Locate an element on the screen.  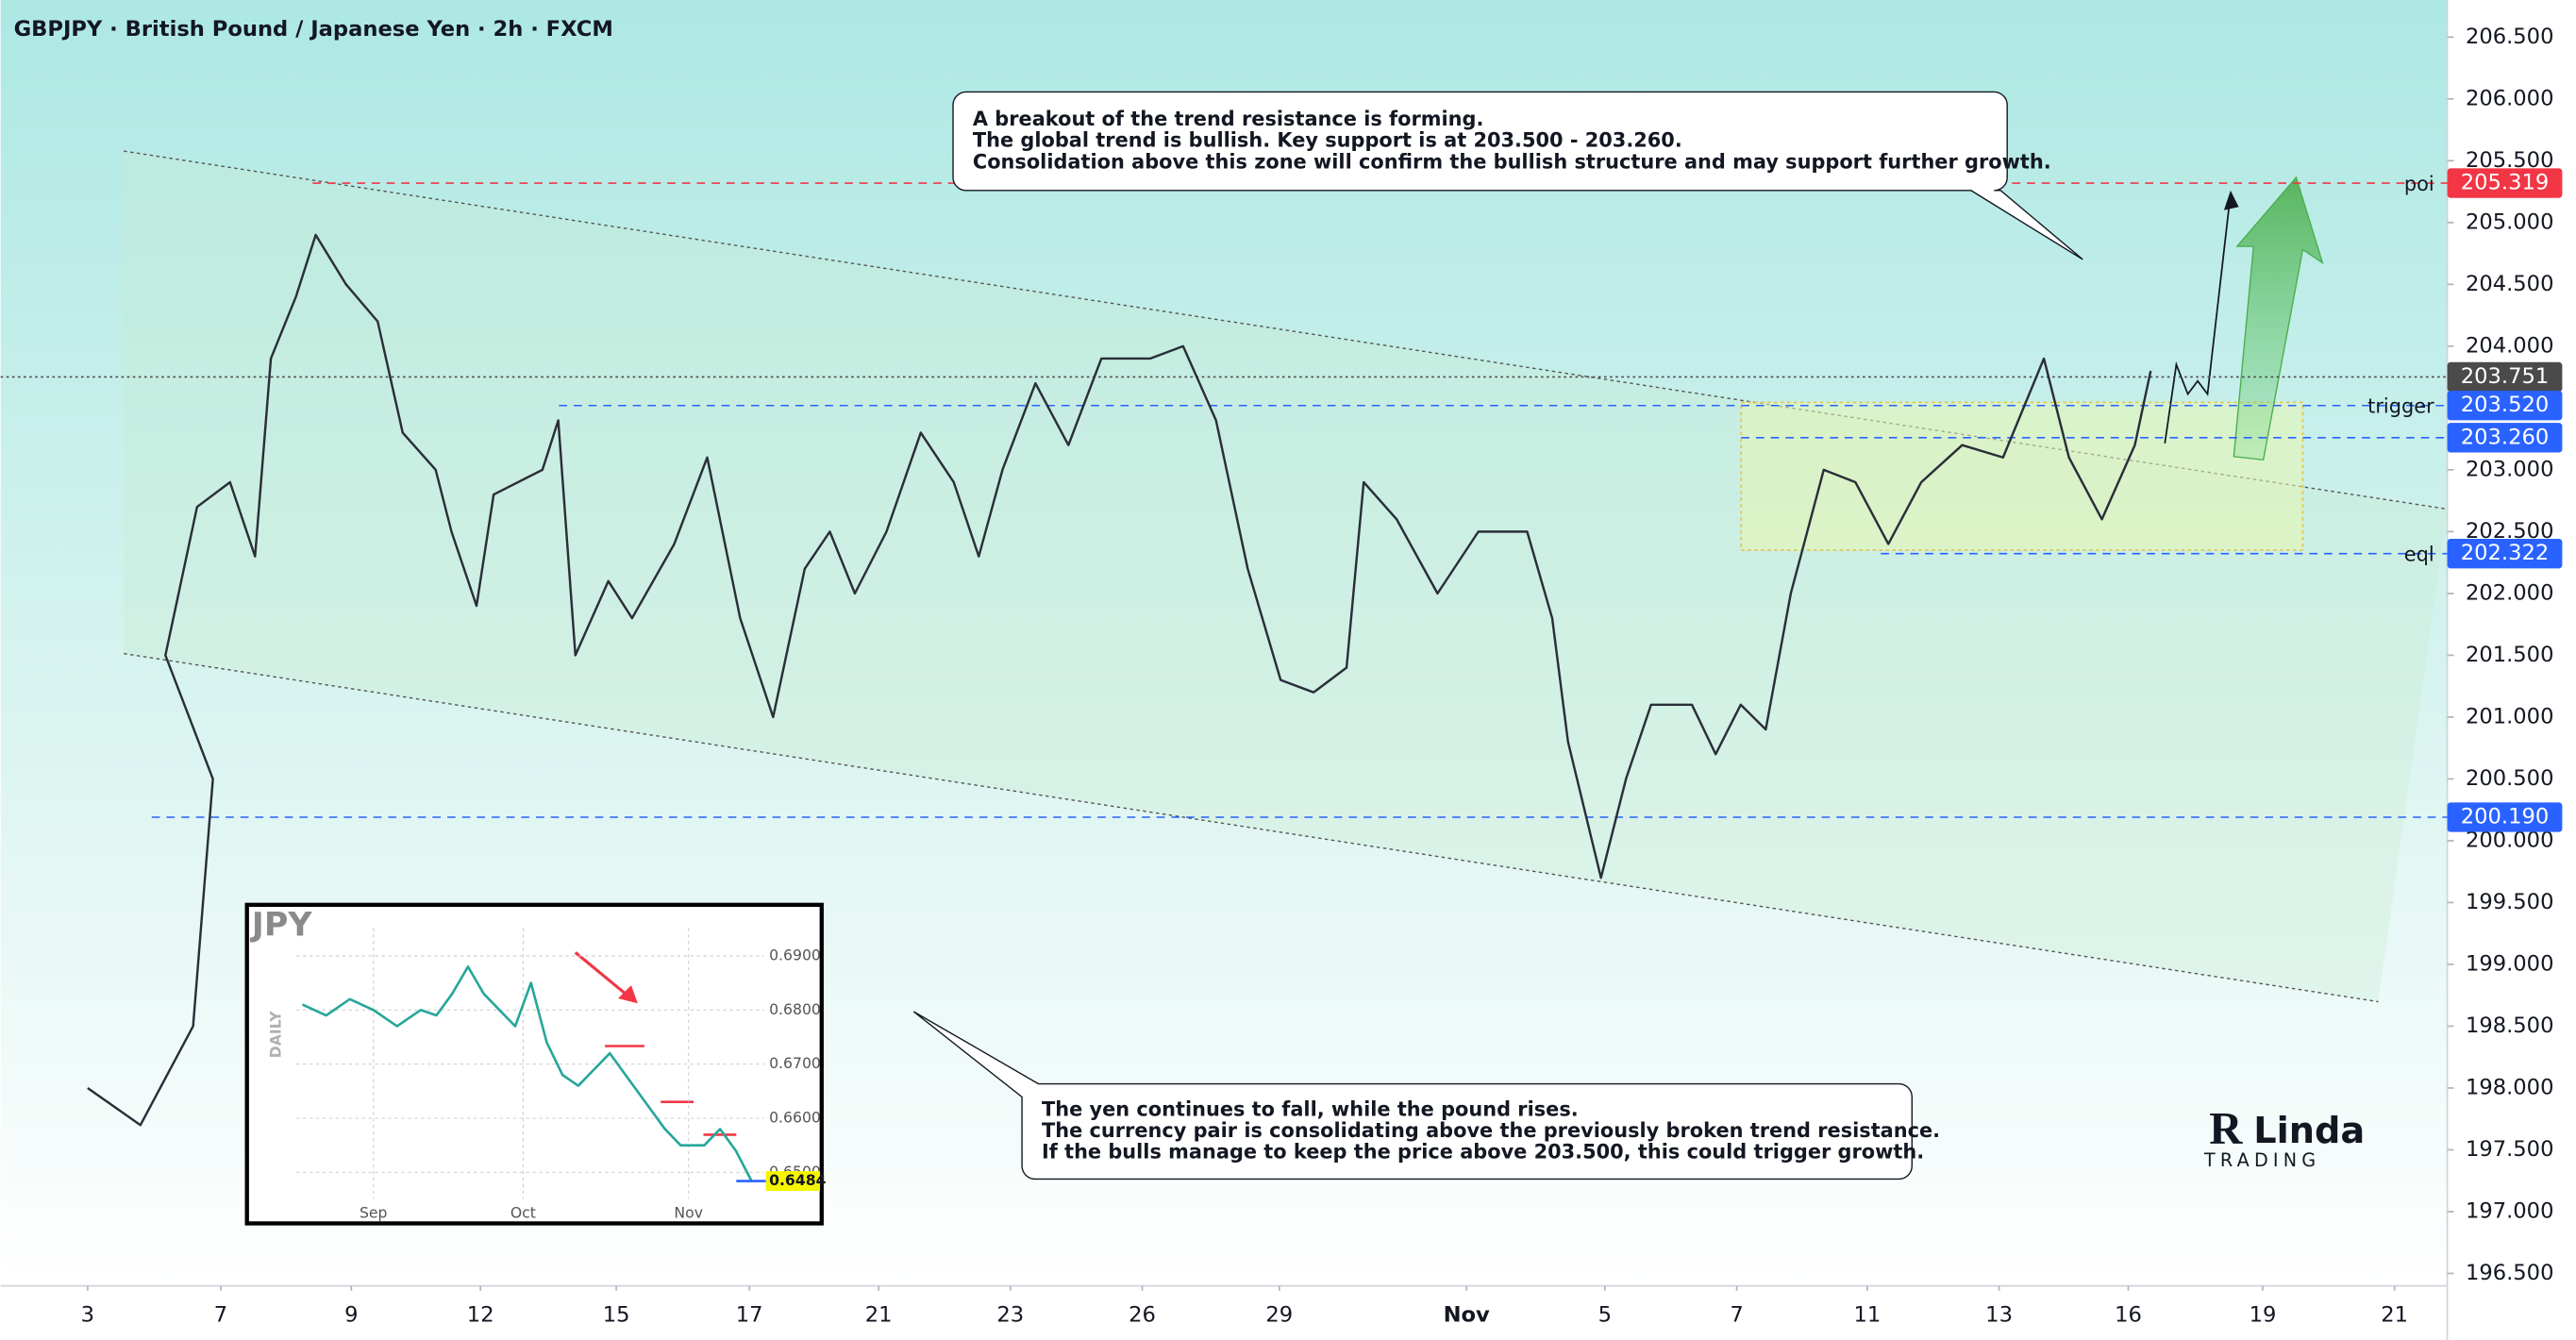
x-tick-label: 12 is located at coordinates (480, 1314).